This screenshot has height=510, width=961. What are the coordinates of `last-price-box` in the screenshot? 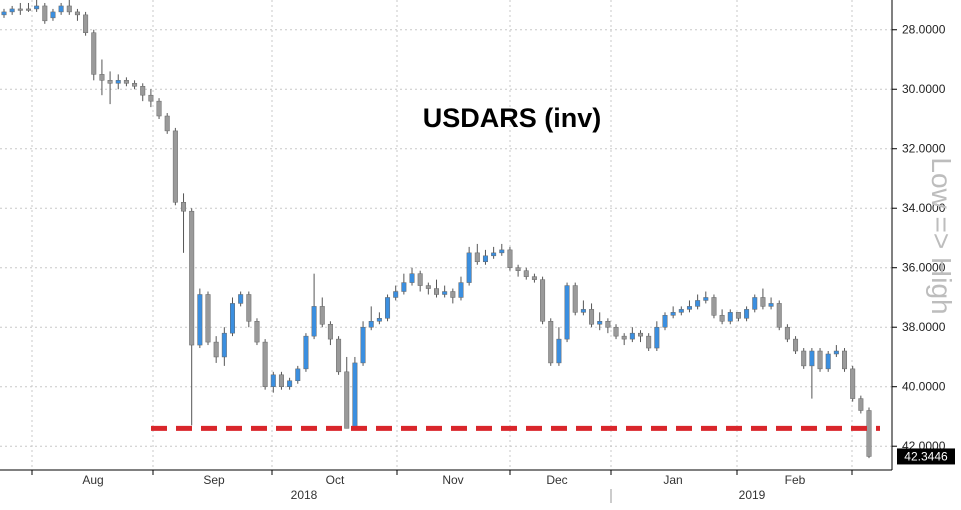 It's located at (926, 456).